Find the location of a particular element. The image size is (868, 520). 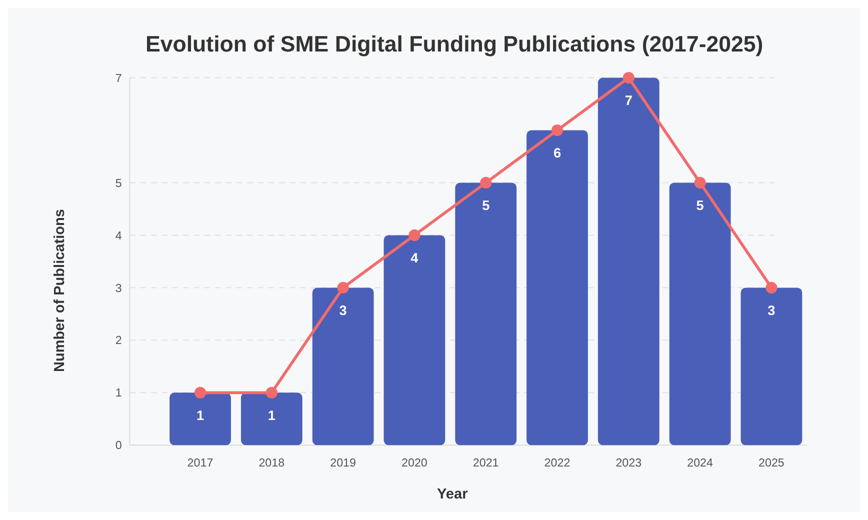

x-tick-label: 2018 is located at coordinates (271, 463).